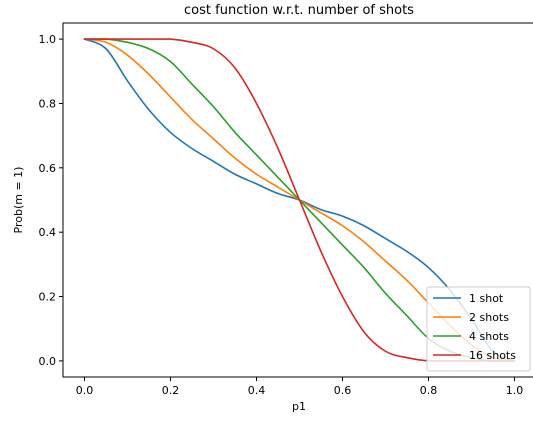 The image size is (533, 425). What do you see at coordinates (18, 200) in the screenshot?
I see `y-axis-label: Prob(m = 1)` at bounding box center [18, 200].